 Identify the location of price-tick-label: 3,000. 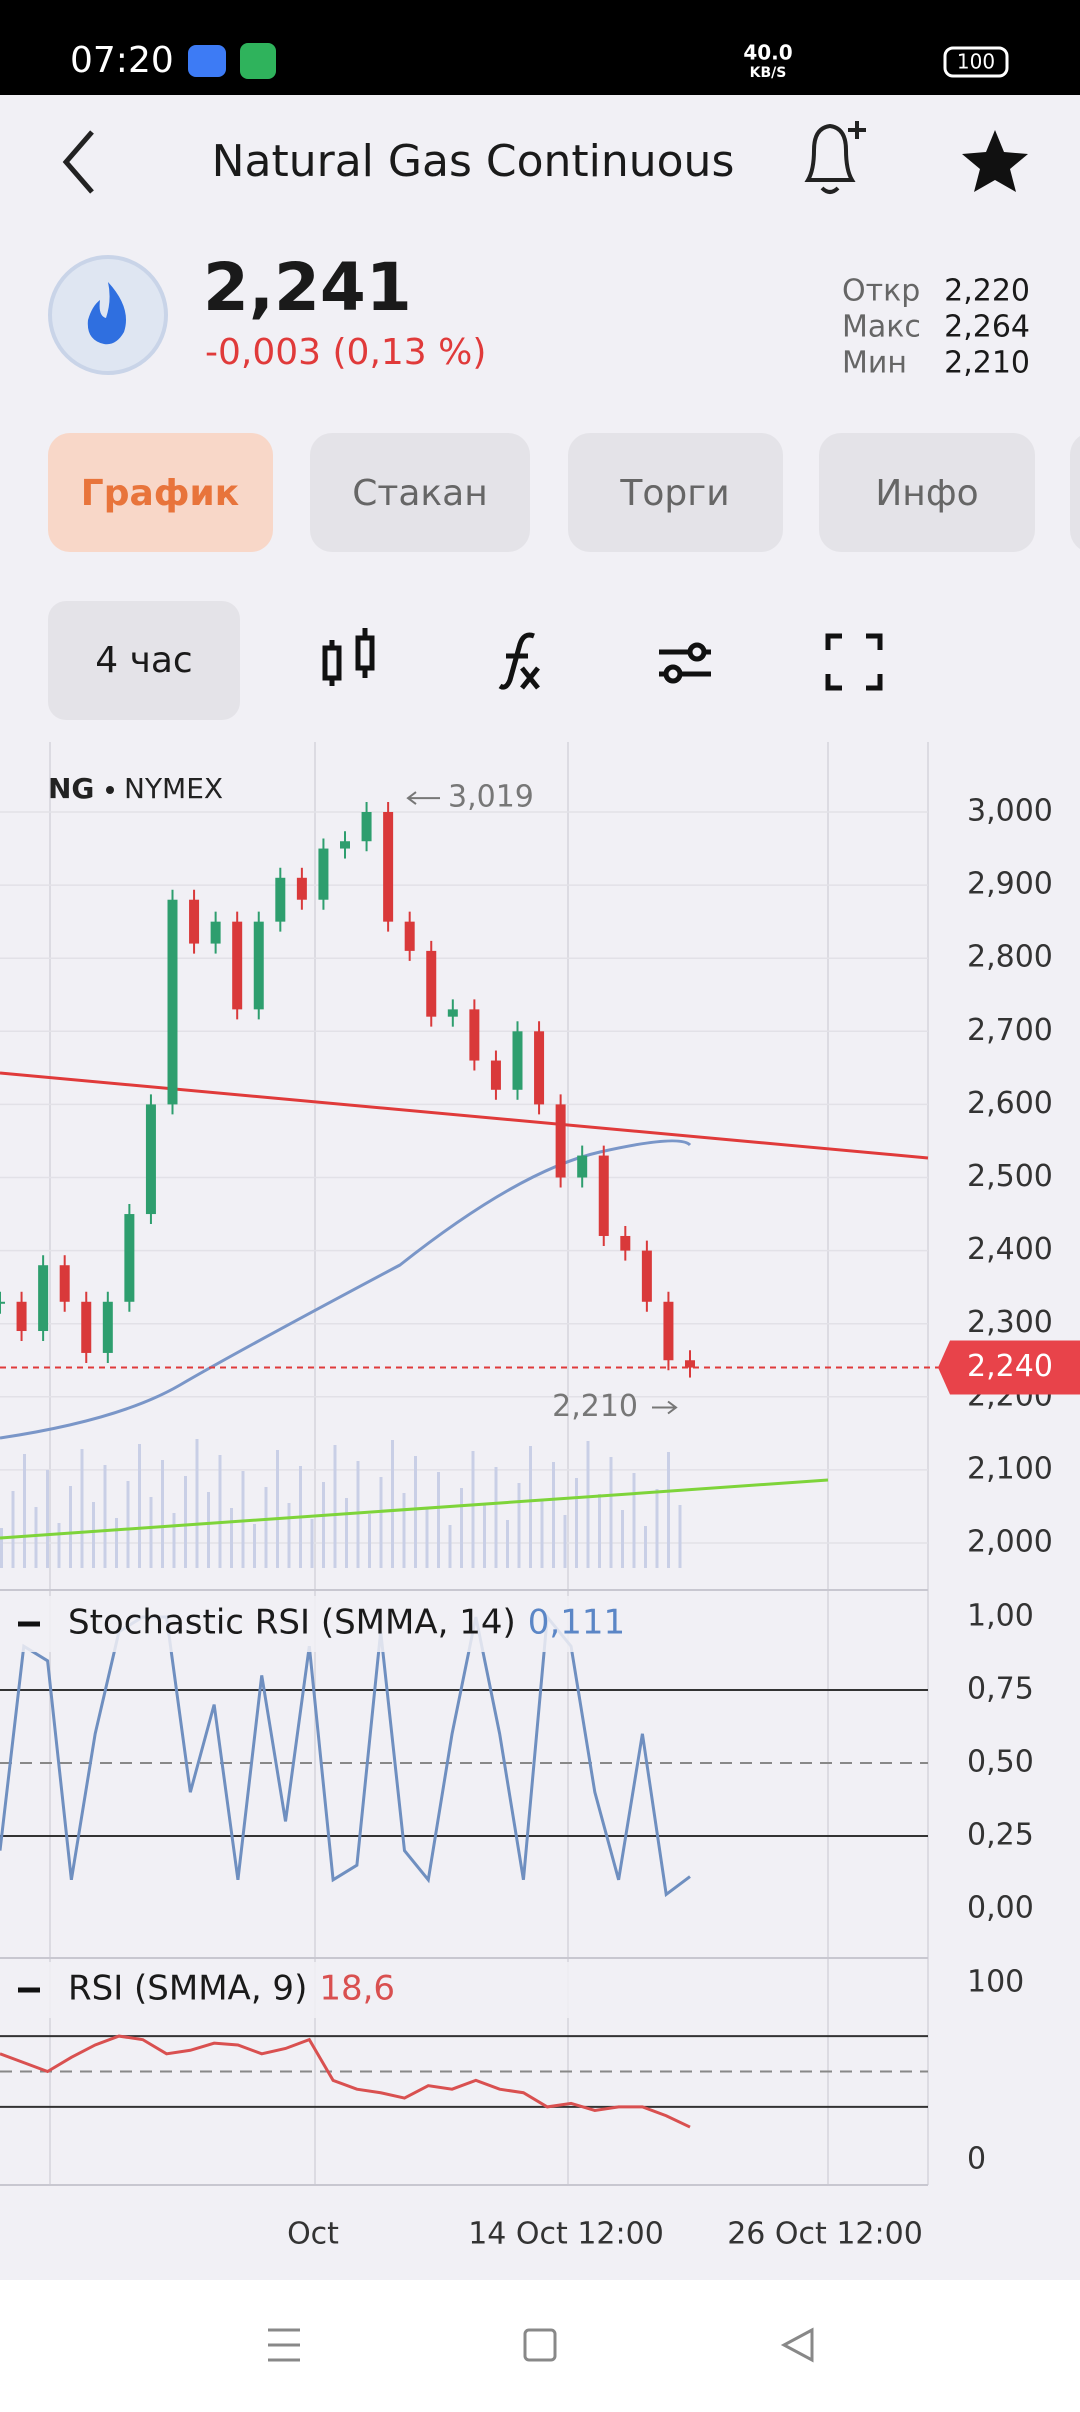
(1010, 811).